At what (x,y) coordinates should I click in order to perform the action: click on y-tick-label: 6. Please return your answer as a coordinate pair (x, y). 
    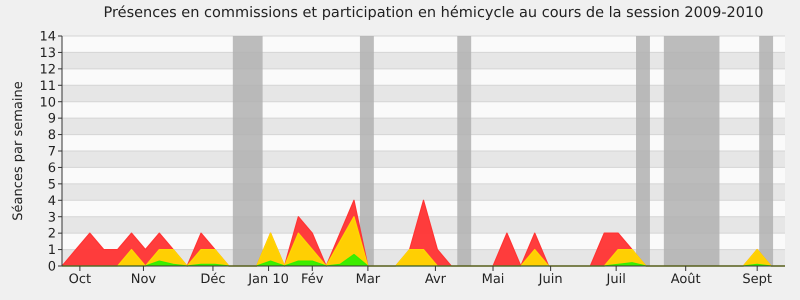
    Looking at the image, I should click on (52, 168).